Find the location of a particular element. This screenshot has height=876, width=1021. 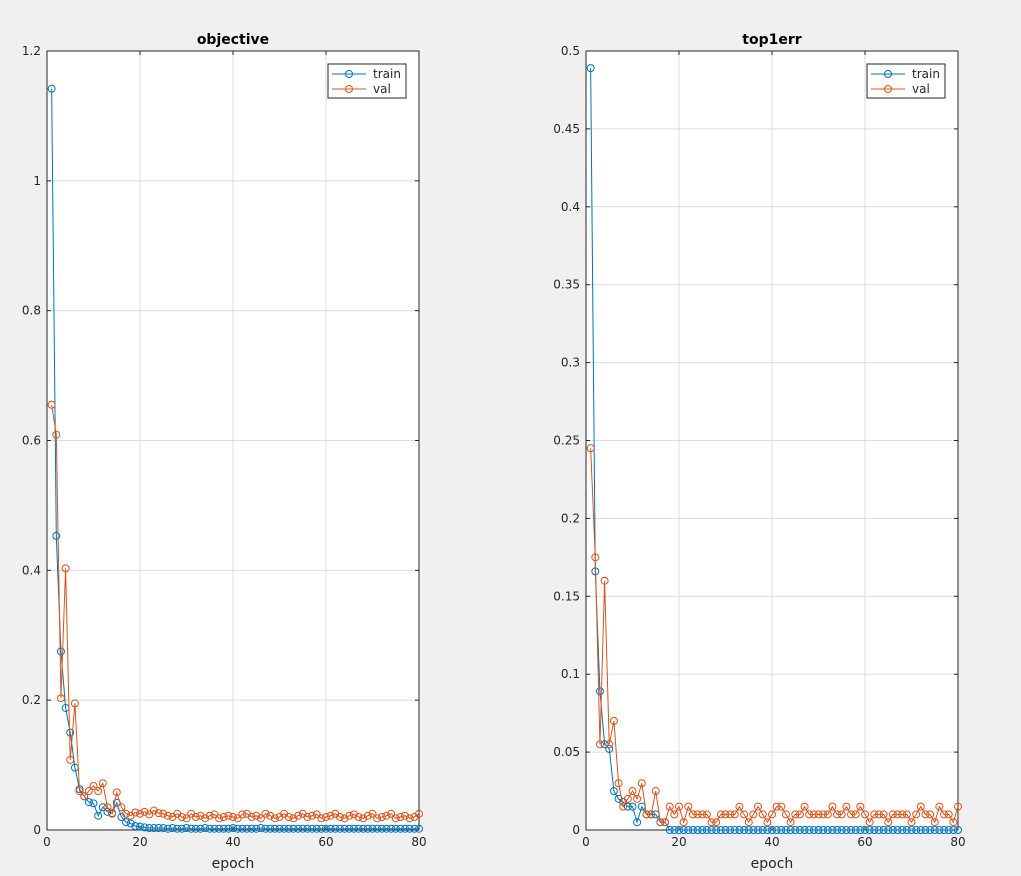

y-tick-label: 0.2 is located at coordinates (570, 518).